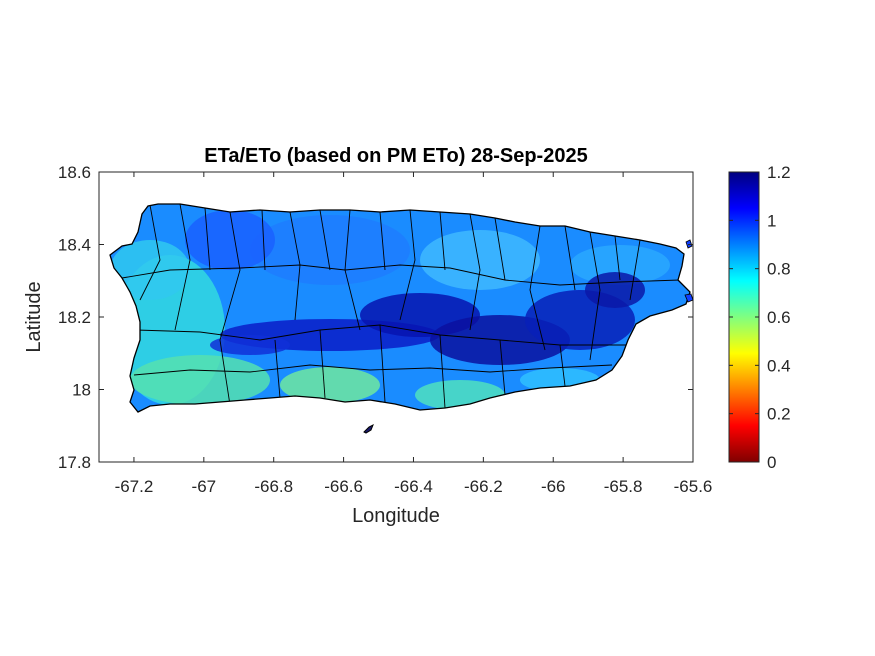 Image resolution: width=875 pixels, height=656 pixels. Describe the element at coordinates (273, 486) in the screenshot. I see `x-tick-label: -66.8` at that location.